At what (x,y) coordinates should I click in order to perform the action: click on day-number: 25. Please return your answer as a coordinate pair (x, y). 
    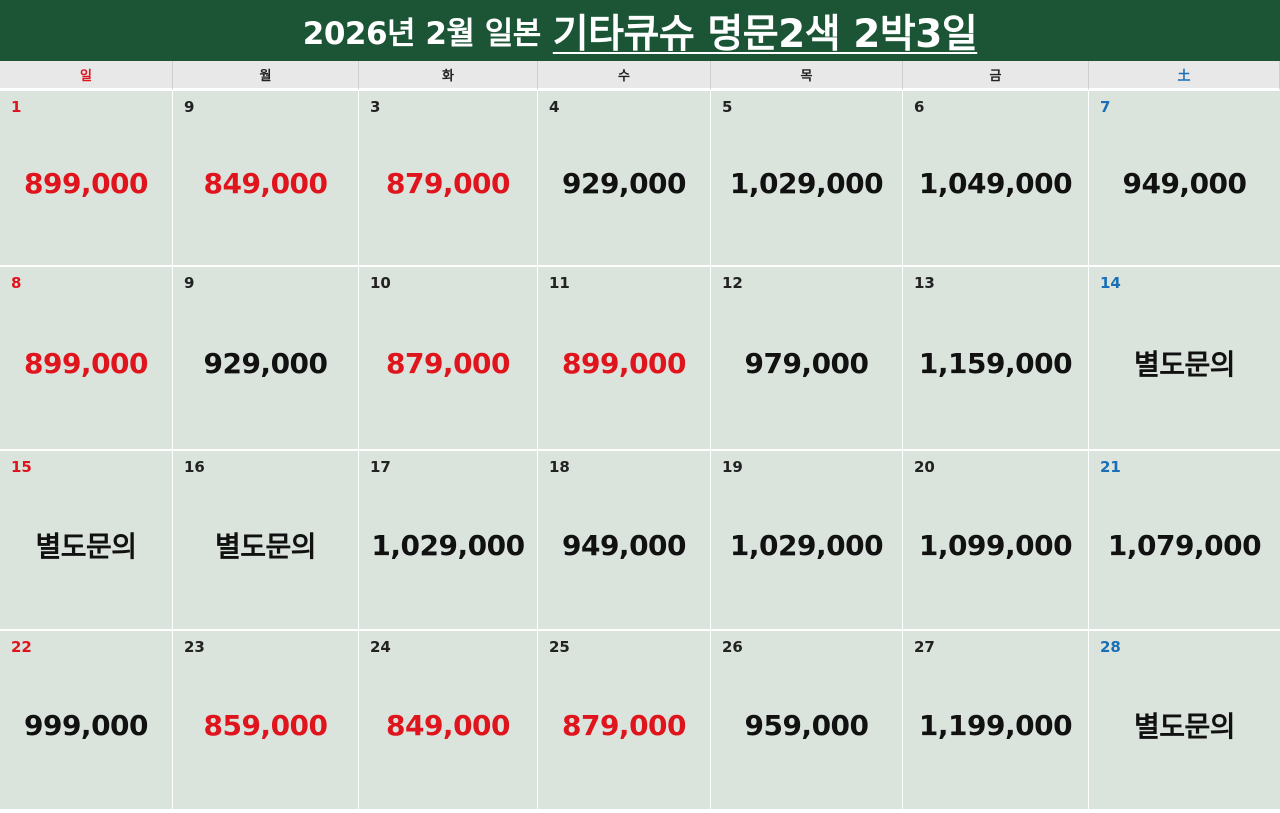
    Looking at the image, I should click on (559, 647).